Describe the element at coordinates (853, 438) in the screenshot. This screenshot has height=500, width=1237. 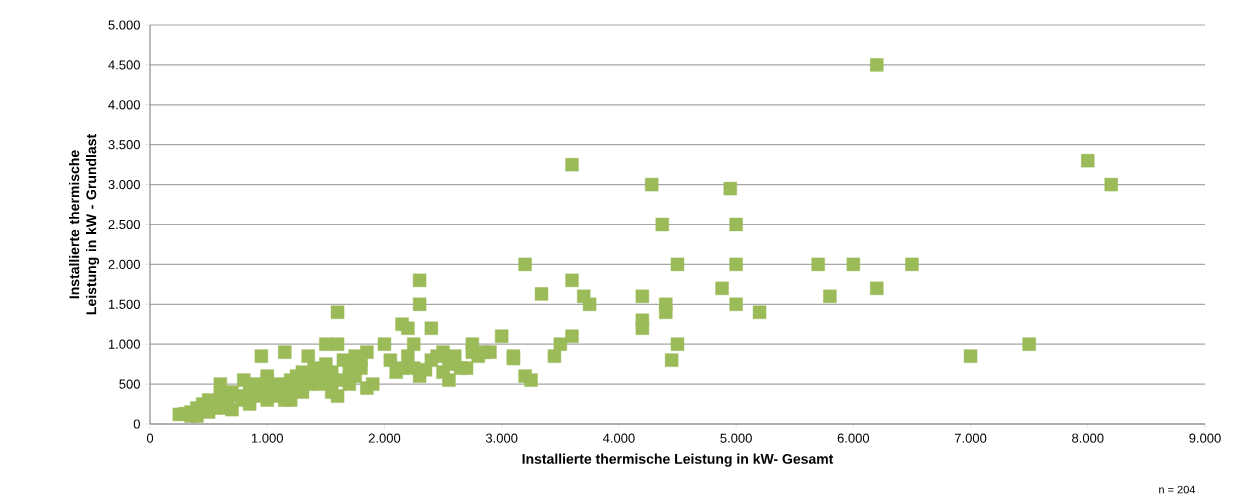
I see `x-tick-label: 6.000` at that location.